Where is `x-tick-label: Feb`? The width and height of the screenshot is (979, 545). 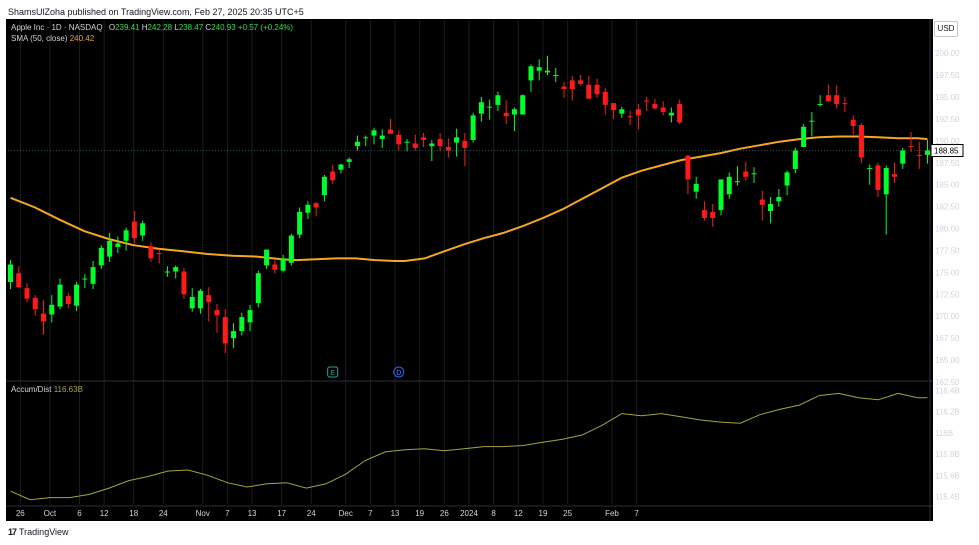 x-tick-label: Feb is located at coordinates (612, 513).